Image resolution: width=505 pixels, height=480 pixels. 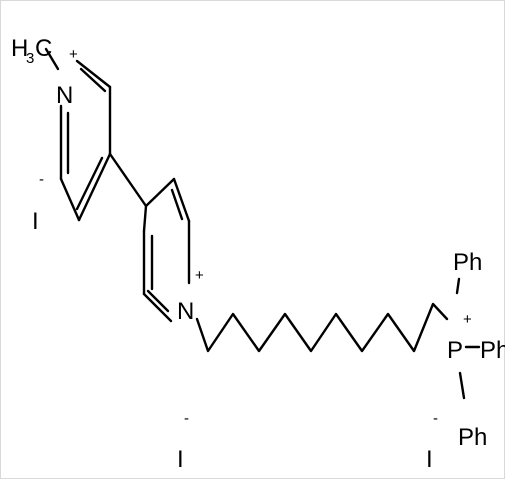 I want to click on phenyl-bottom-label: Ph, so click(x=472, y=437).